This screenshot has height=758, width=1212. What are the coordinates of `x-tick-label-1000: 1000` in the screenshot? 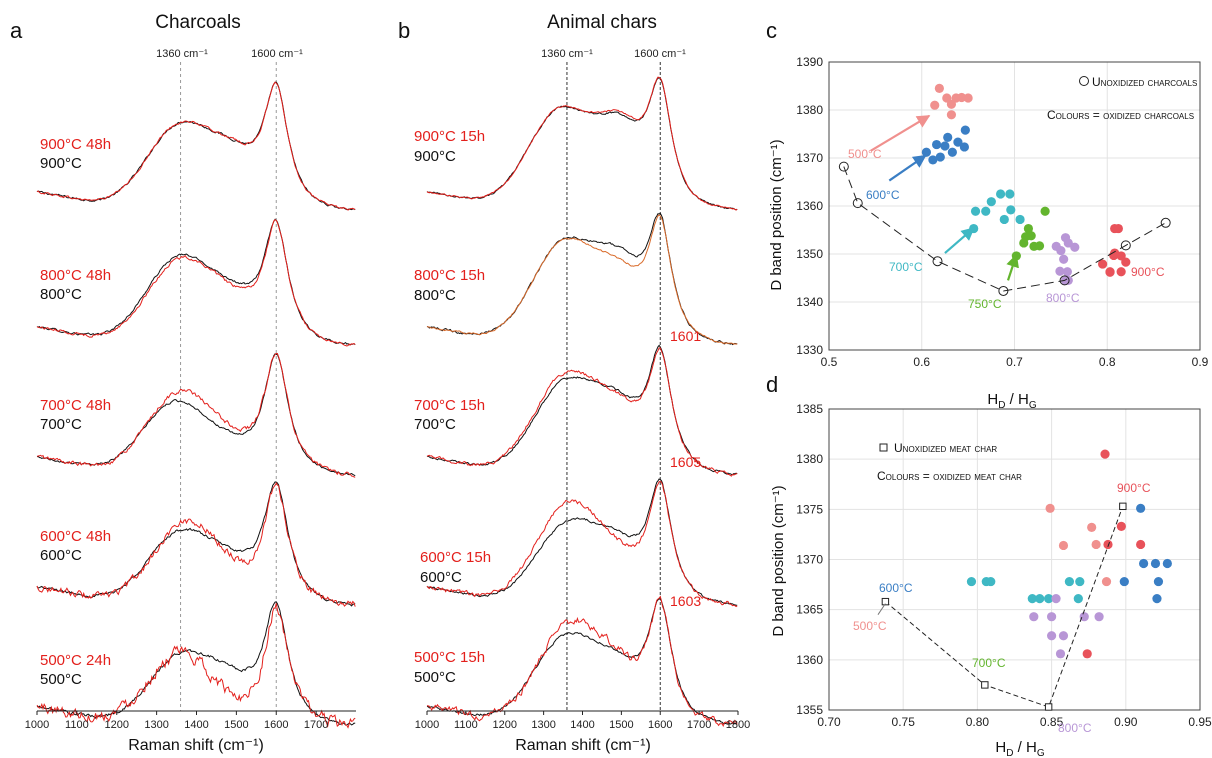 It's located at (427, 725).